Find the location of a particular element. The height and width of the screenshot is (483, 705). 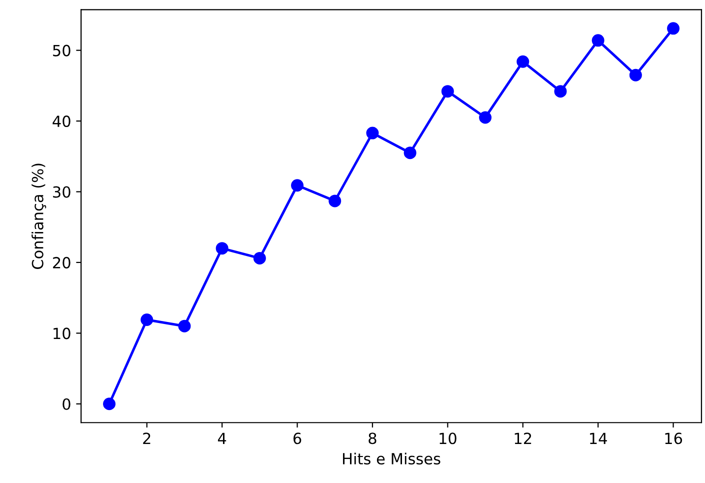

y-tick-label: 10 is located at coordinates (62, 334).